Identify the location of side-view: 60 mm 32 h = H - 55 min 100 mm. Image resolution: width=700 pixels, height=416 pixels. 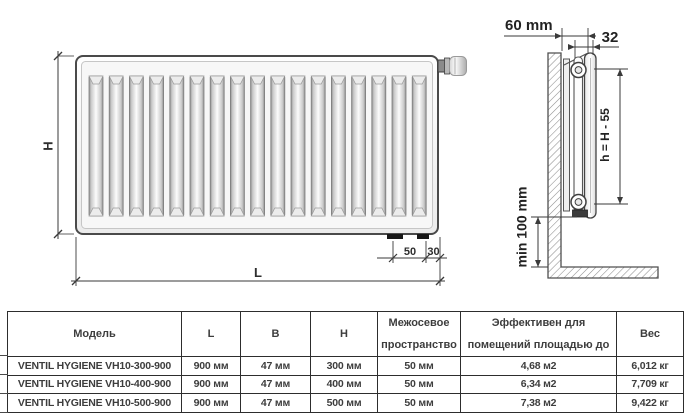
(581, 148).